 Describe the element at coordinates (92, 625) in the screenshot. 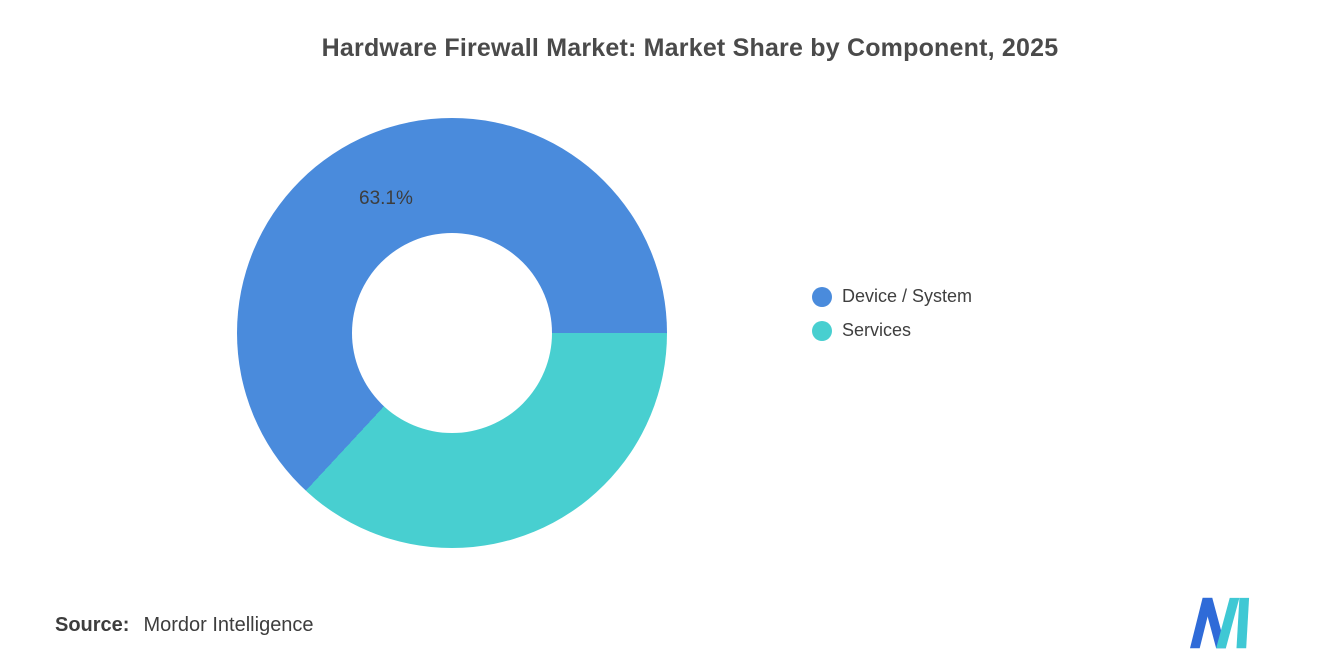

I see `source-label: Source:` at that location.